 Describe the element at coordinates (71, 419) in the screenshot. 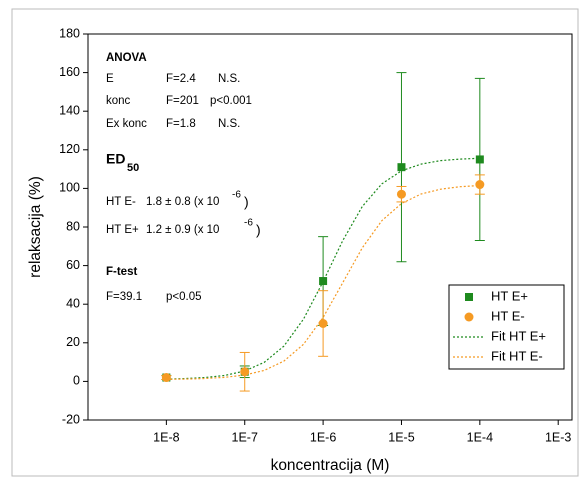

I see `y-tick-label: -20` at that location.